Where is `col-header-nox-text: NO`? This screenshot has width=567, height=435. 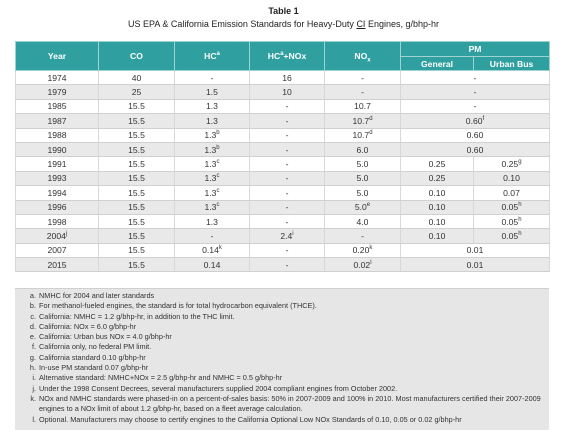
col-header-nox-text: NO is located at coordinates (361, 56).